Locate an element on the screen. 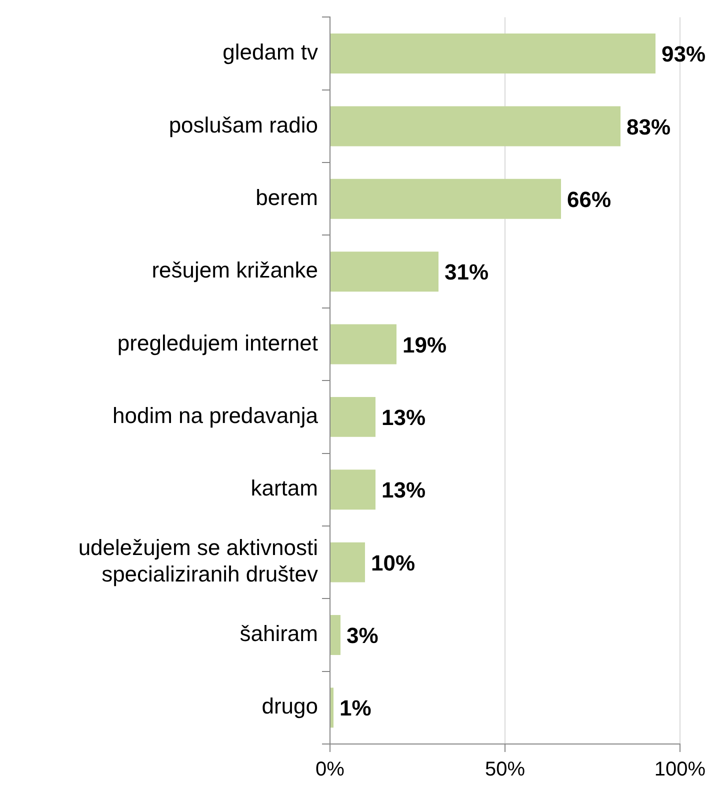 The image size is (718, 792). data-label: 66% is located at coordinates (589, 199).